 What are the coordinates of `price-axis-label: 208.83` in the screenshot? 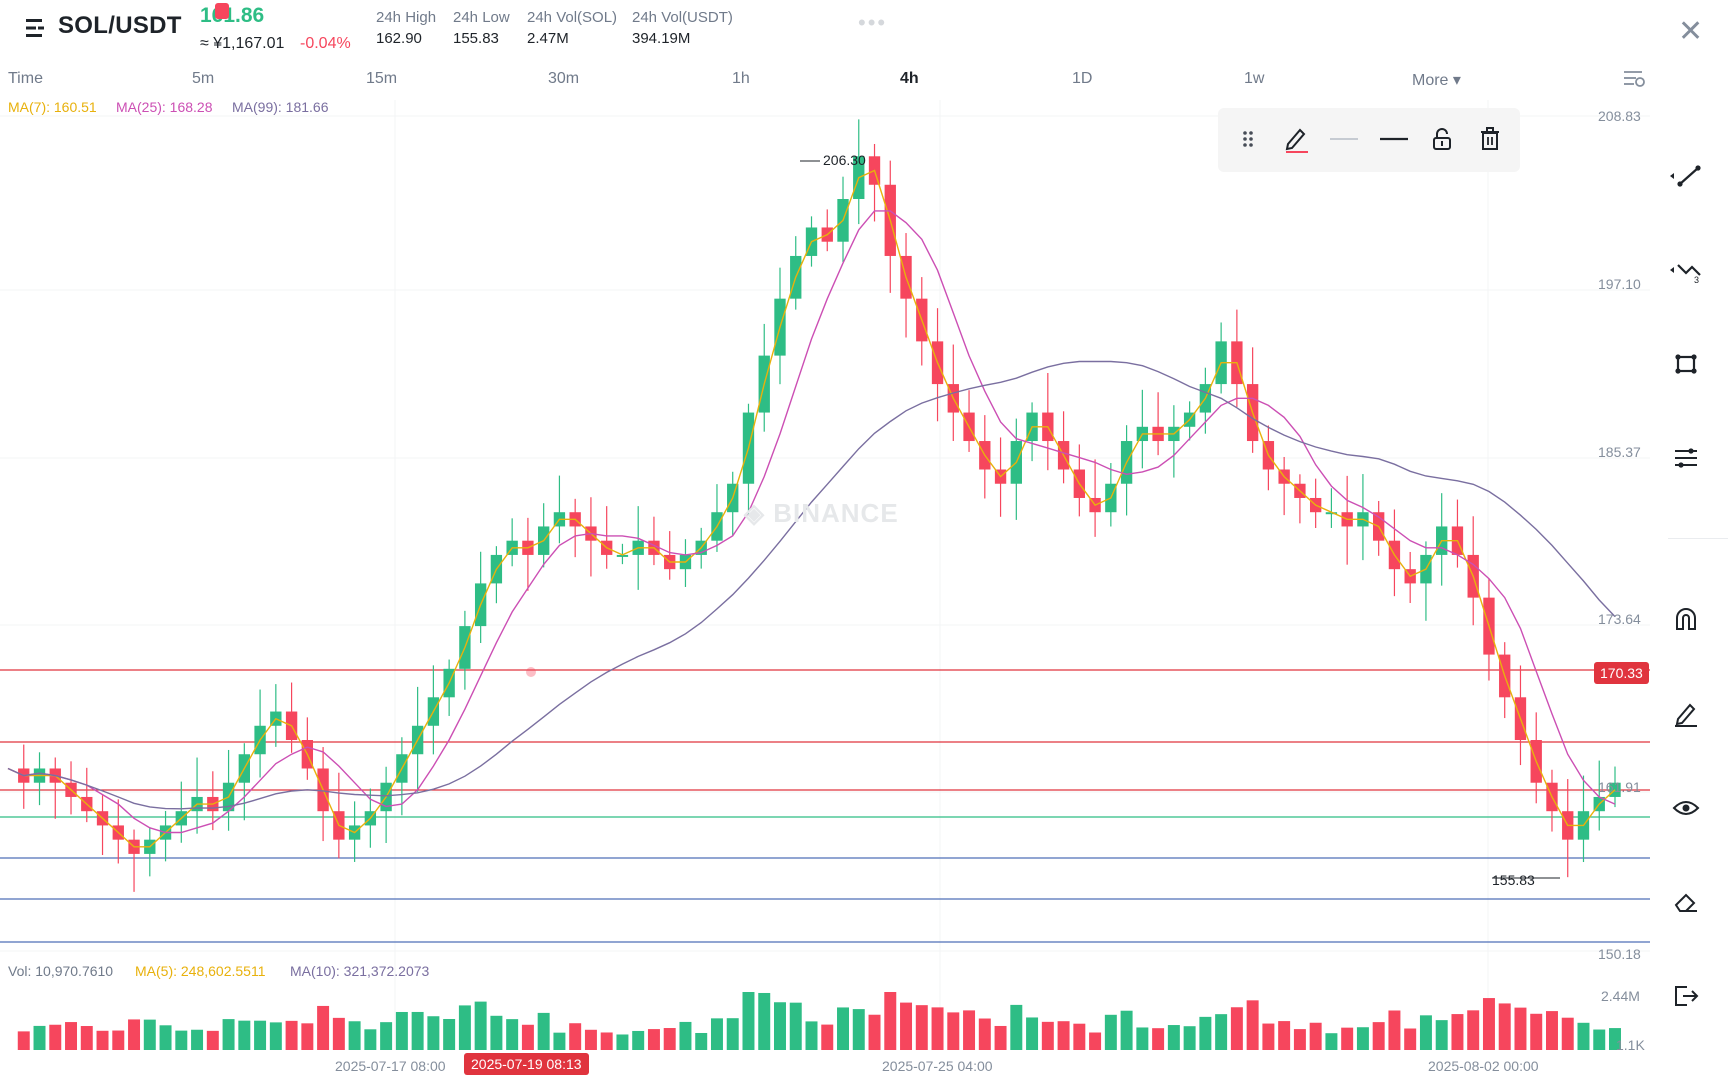 It's located at (1619, 116).